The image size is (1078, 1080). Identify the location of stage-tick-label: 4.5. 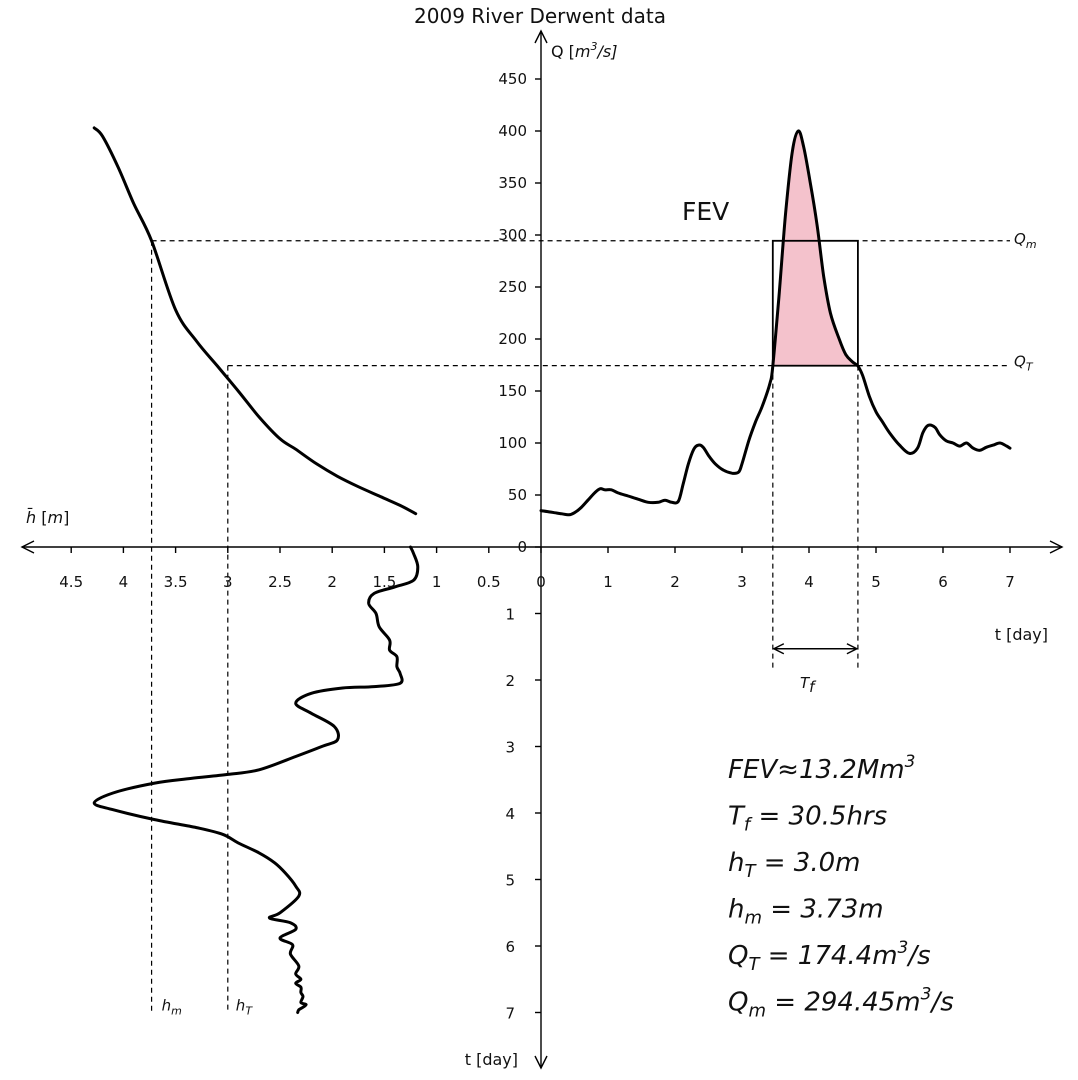
(71, 582).